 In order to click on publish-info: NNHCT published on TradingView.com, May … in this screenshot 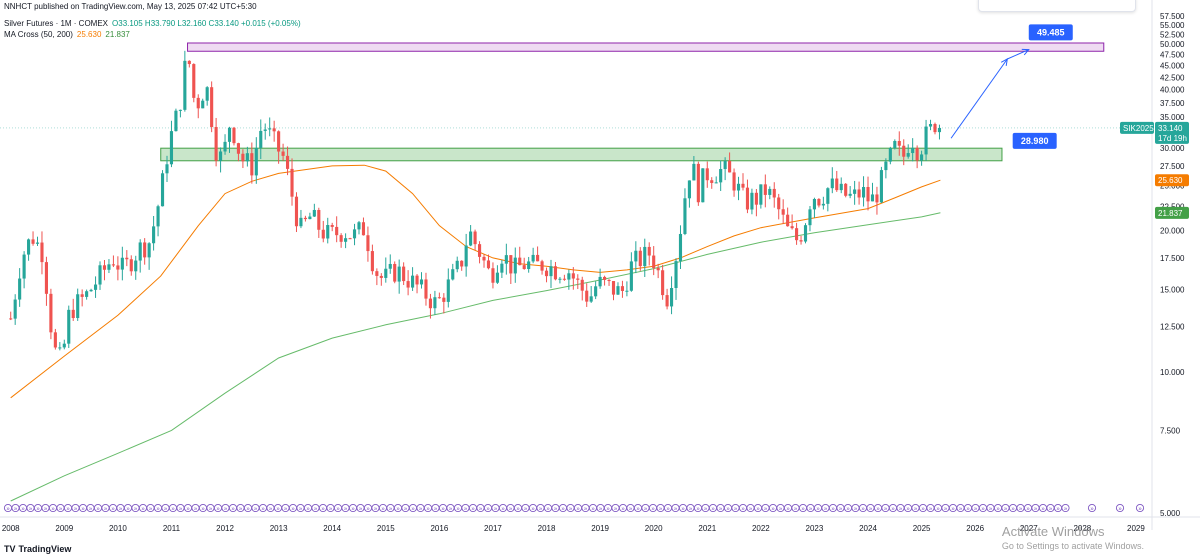, I will do `click(130, 6)`.